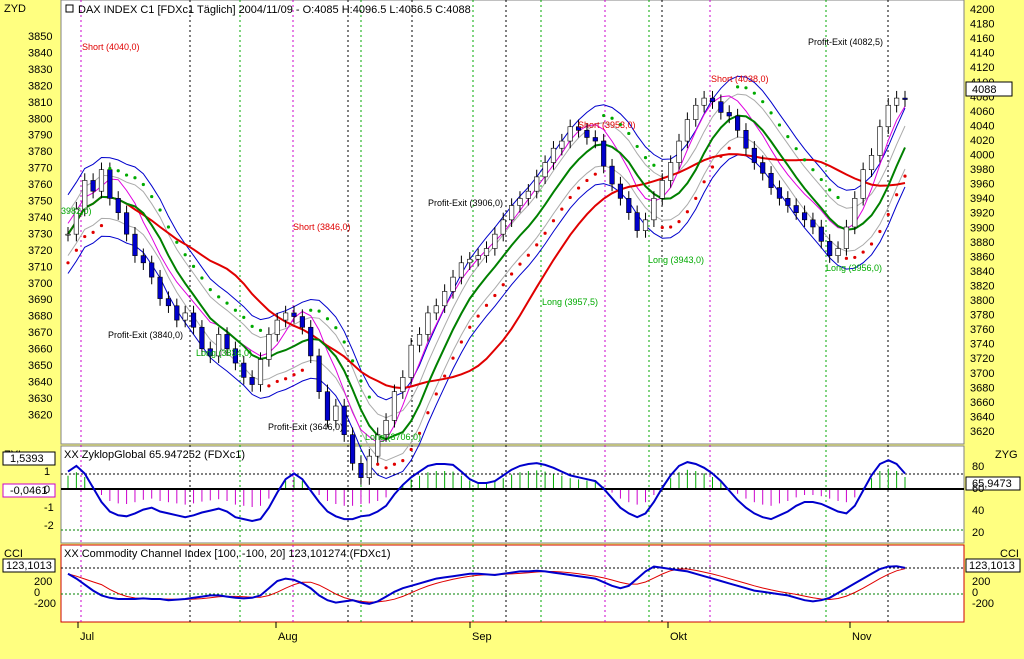  Describe the element at coordinates (40, 86) in the screenshot. I see `left-price-tick: 3820` at that location.